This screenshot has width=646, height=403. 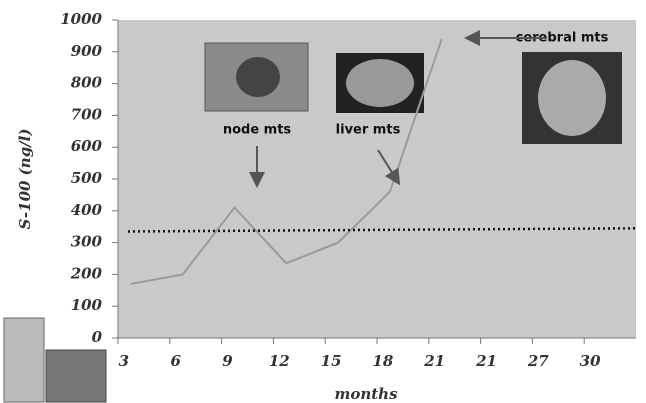 I want to click on y-tick-label: 0, so click(x=97, y=337).